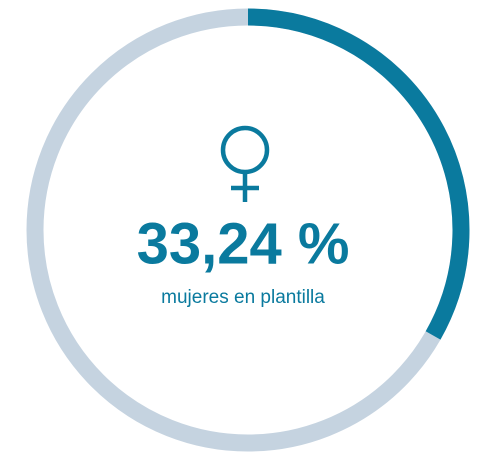  I want to click on value-label: 33,24 %, so click(243, 243).